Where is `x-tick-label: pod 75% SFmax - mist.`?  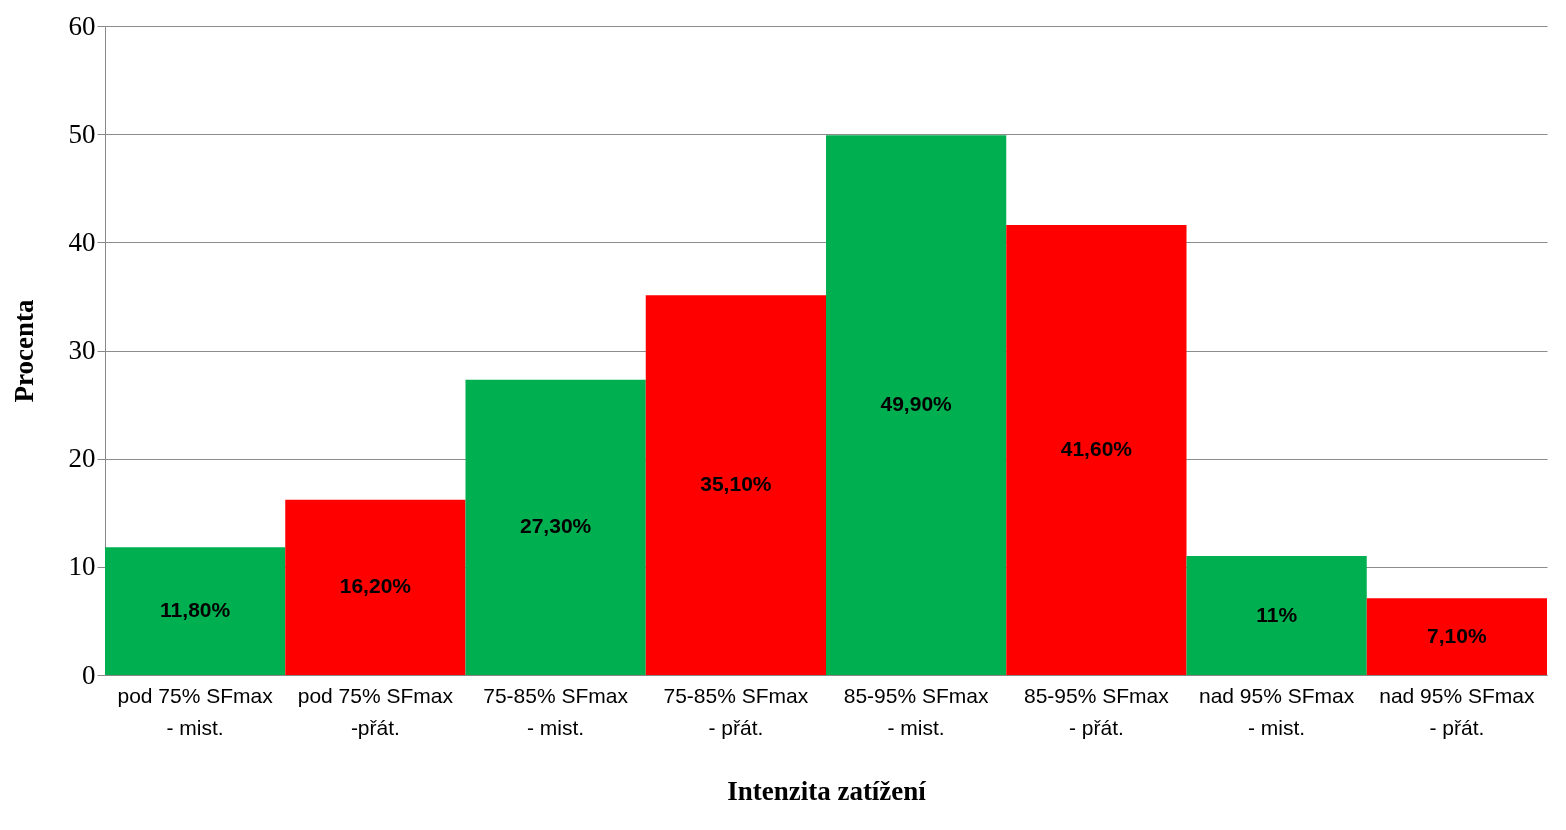
x-tick-label: pod 75% SFmax - mist. is located at coordinates (195, 711).